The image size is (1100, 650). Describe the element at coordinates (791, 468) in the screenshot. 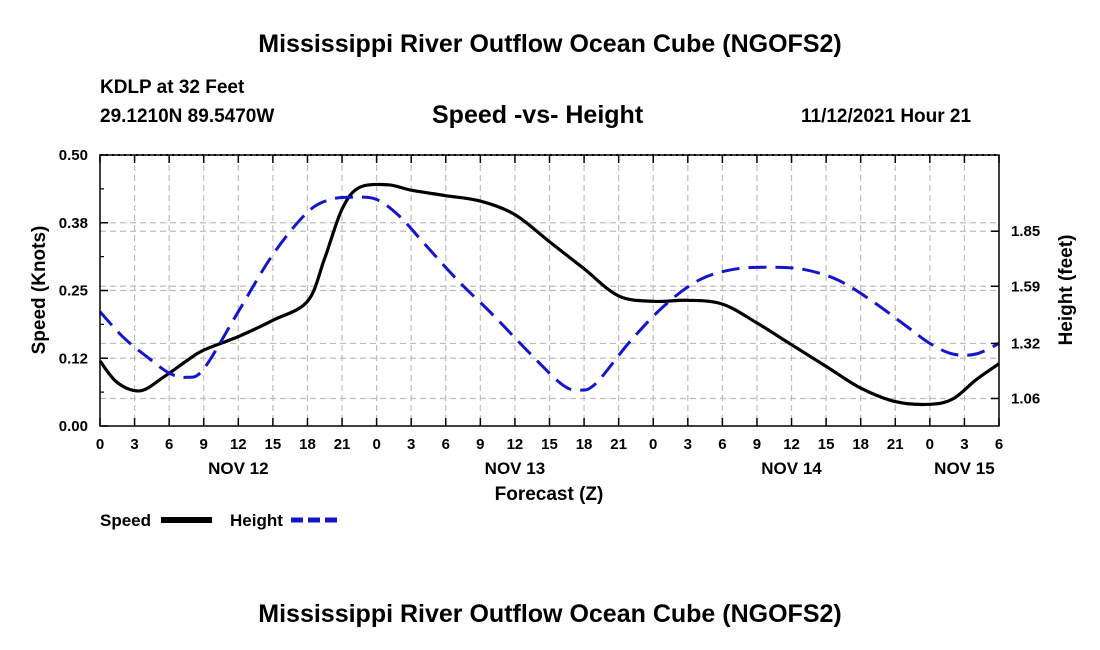

I see `x-day-label: NOV 14` at that location.